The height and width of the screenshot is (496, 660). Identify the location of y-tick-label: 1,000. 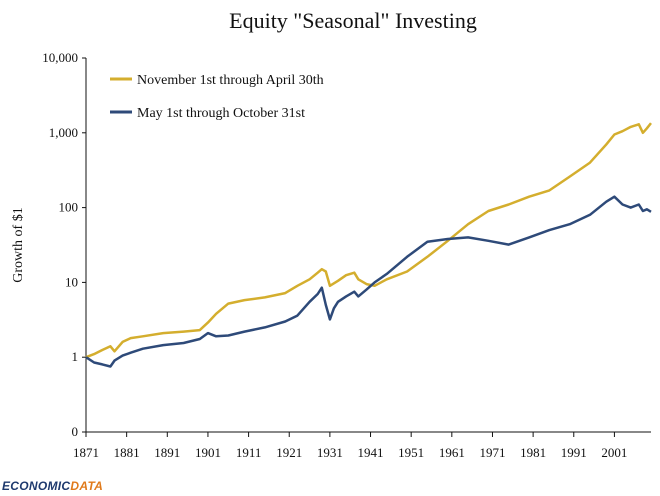
(63, 132).